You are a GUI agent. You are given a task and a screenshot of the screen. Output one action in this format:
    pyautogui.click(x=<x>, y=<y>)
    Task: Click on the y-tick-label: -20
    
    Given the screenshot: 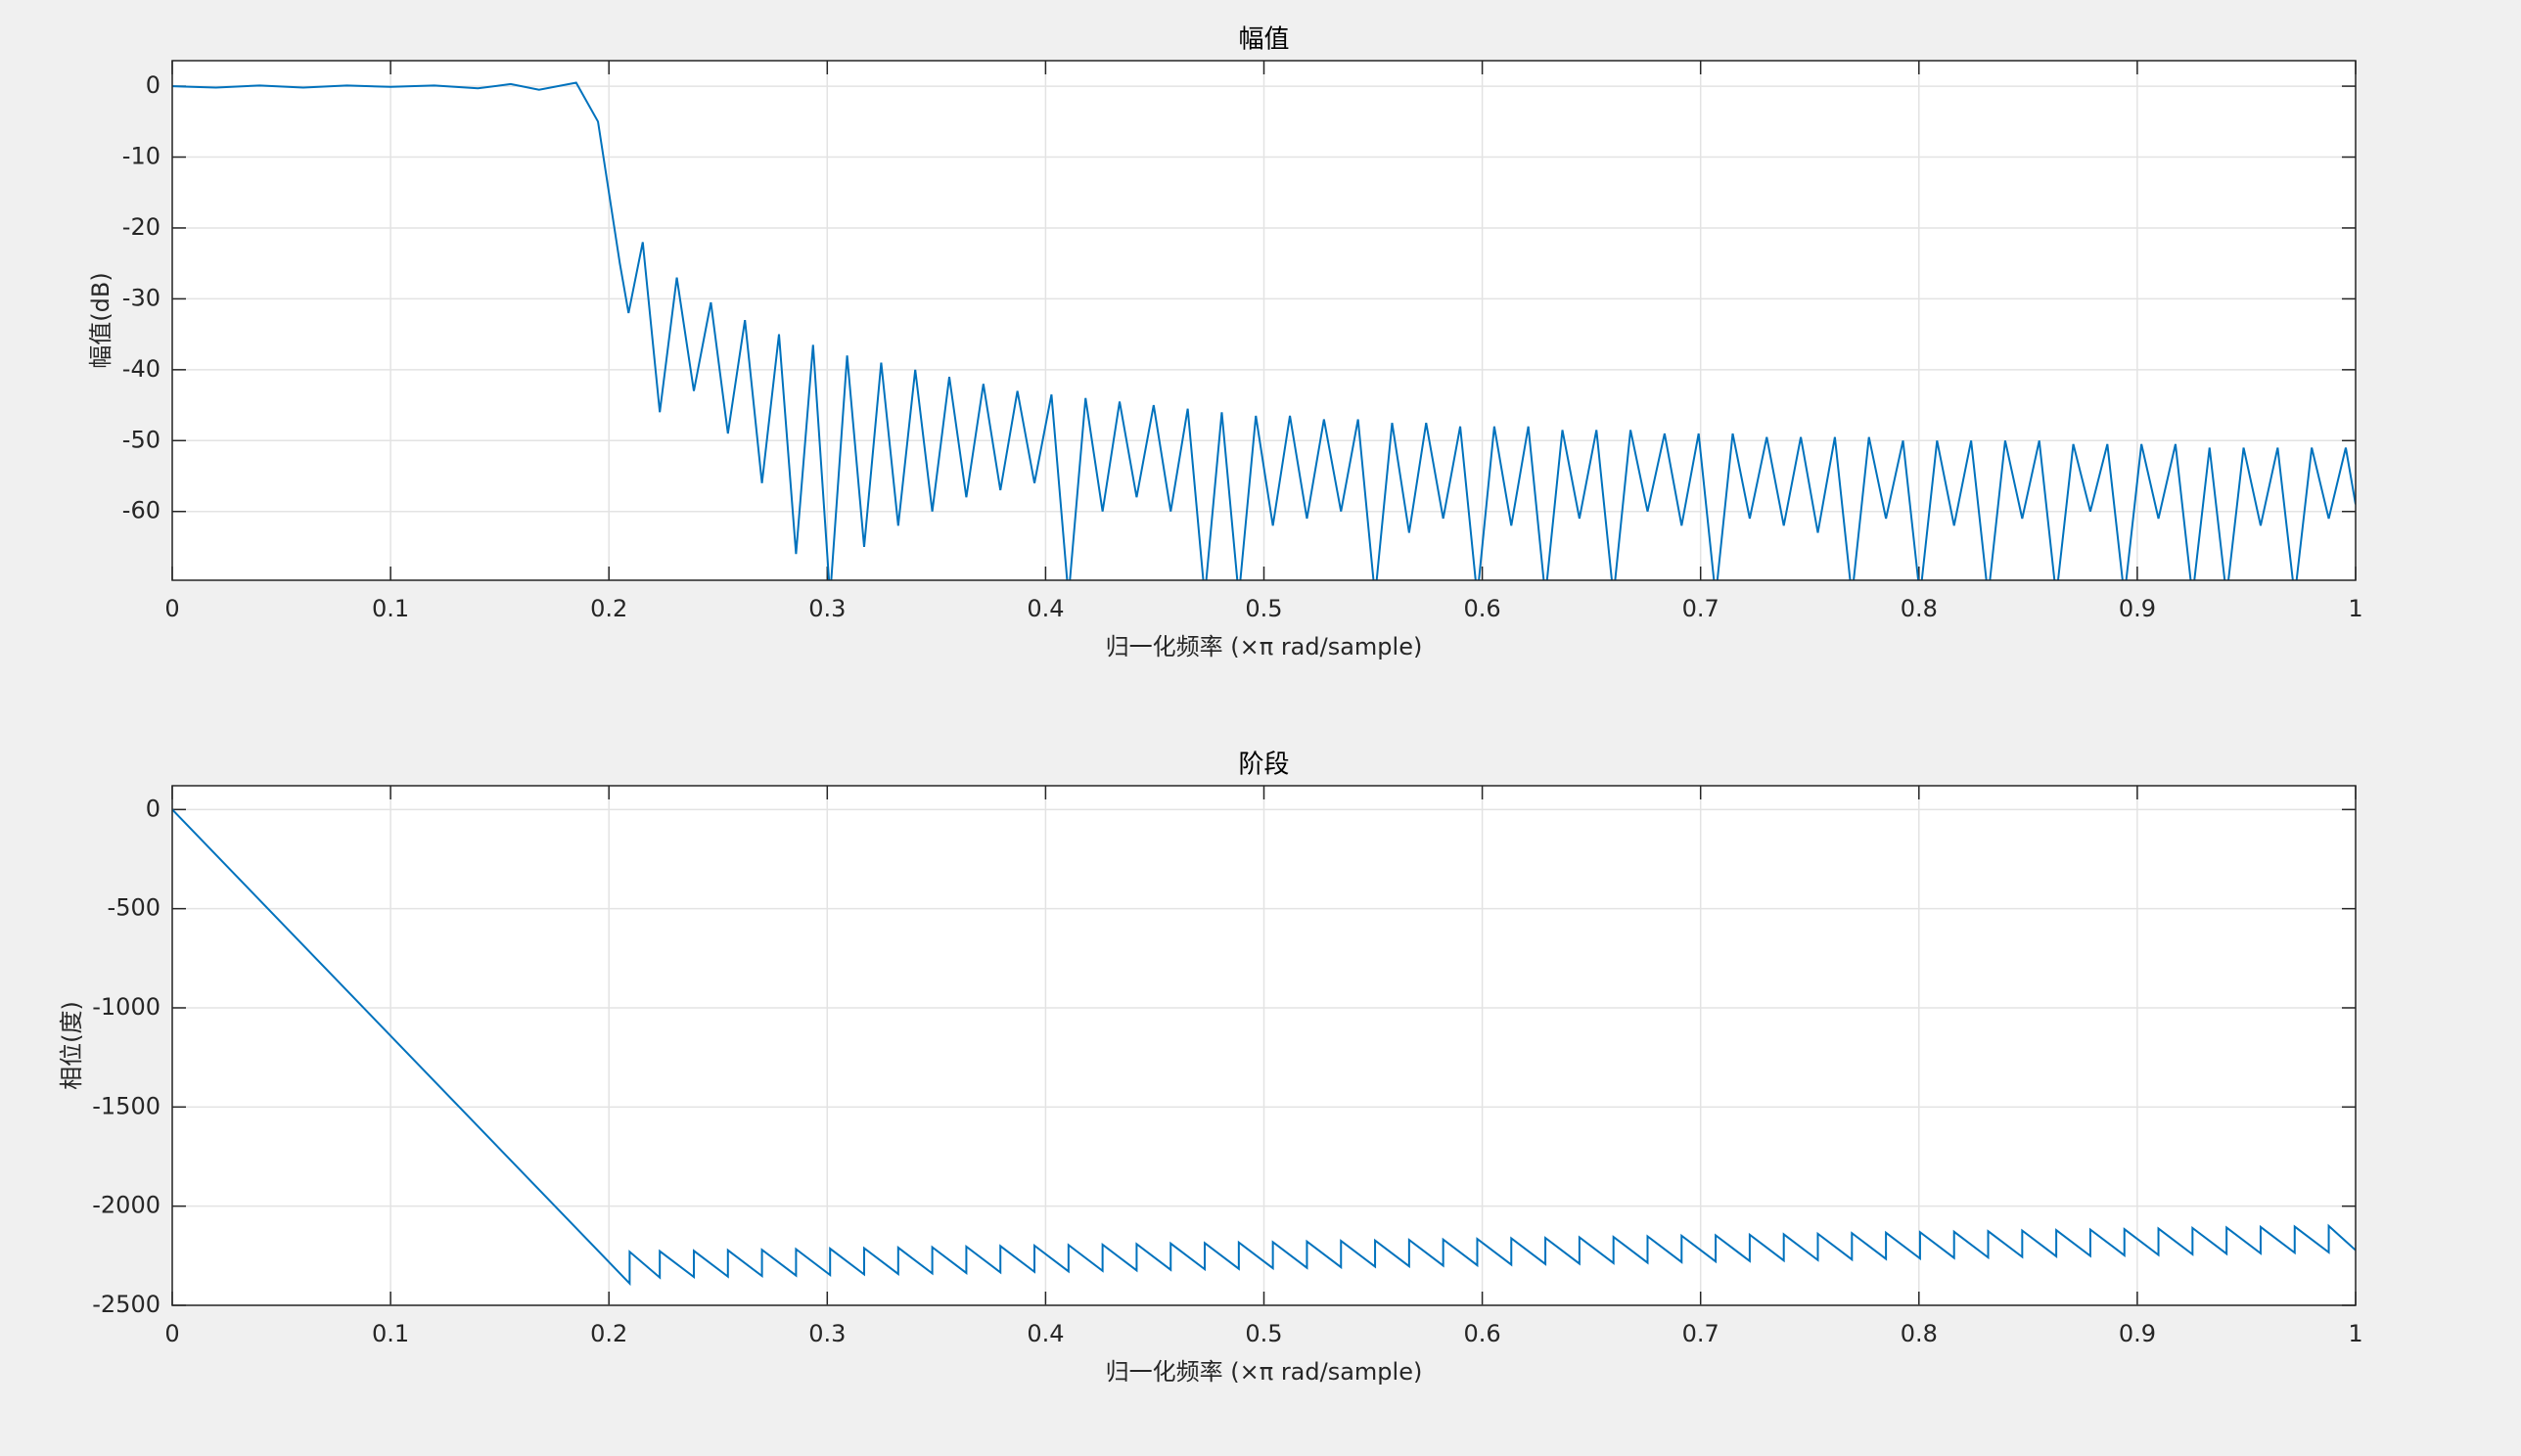 What is the action you would take?
    pyautogui.click(x=141, y=227)
    